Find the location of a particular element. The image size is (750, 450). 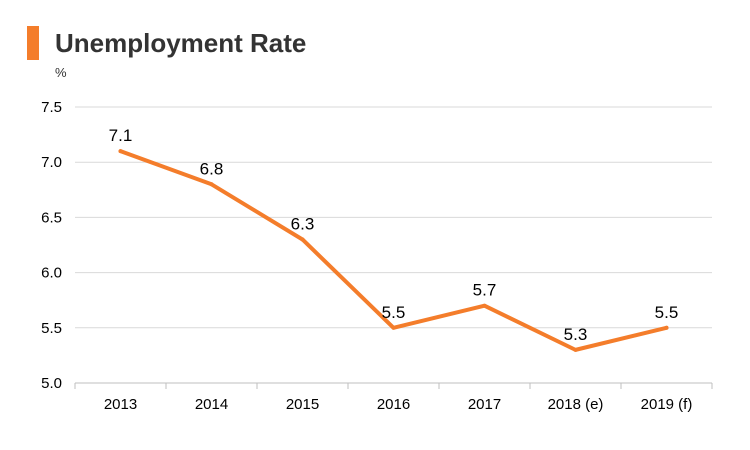

x-tick-label: 2015 is located at coordinates (302, 404).